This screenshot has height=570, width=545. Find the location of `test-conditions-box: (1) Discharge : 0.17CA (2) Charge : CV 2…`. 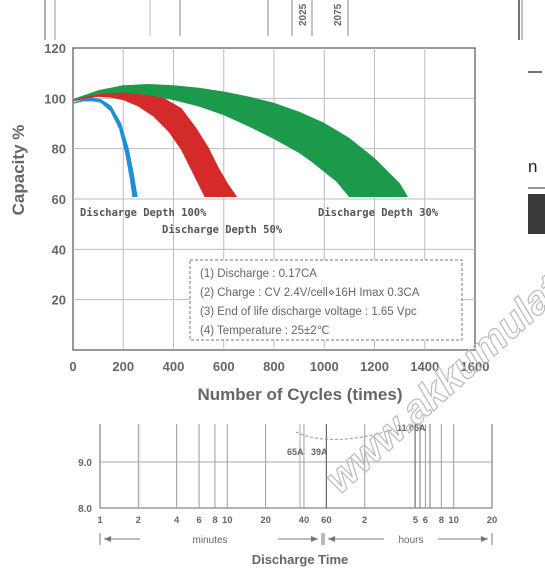

test-conditions-box: (1) Discharge : 0.17CA (2) Charge : CV 2… is located at coordinates (326, 300).